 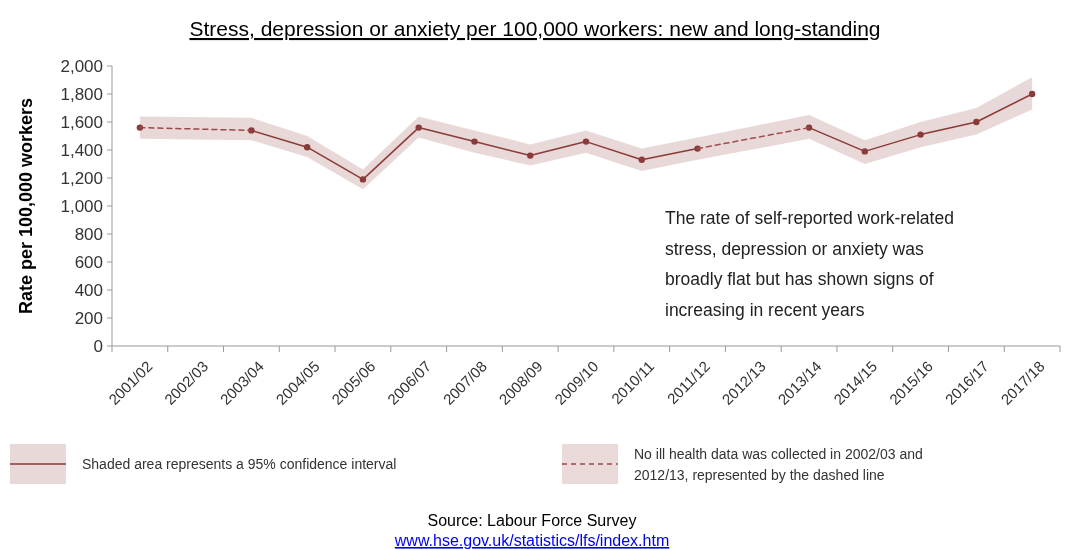 What do you see at coordinates (239, 463) in the screenshot?
I see `legend-label: Shaded area represents a 95% confidence interval` at bounding box center [239, 463].